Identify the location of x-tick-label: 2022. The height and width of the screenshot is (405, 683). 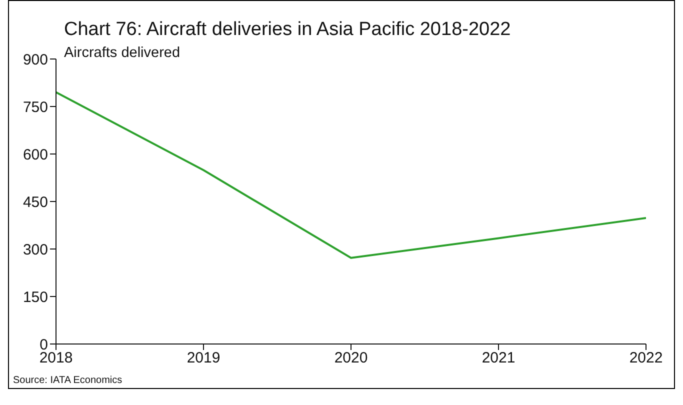
(646, 358).